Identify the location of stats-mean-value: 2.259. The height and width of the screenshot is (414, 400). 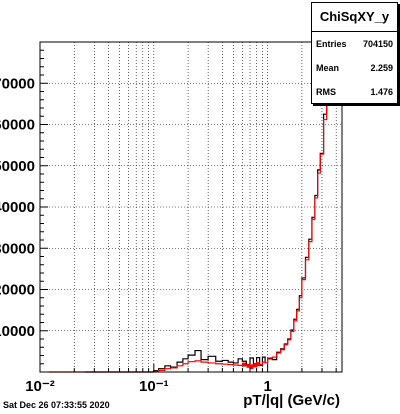
(381, 68).